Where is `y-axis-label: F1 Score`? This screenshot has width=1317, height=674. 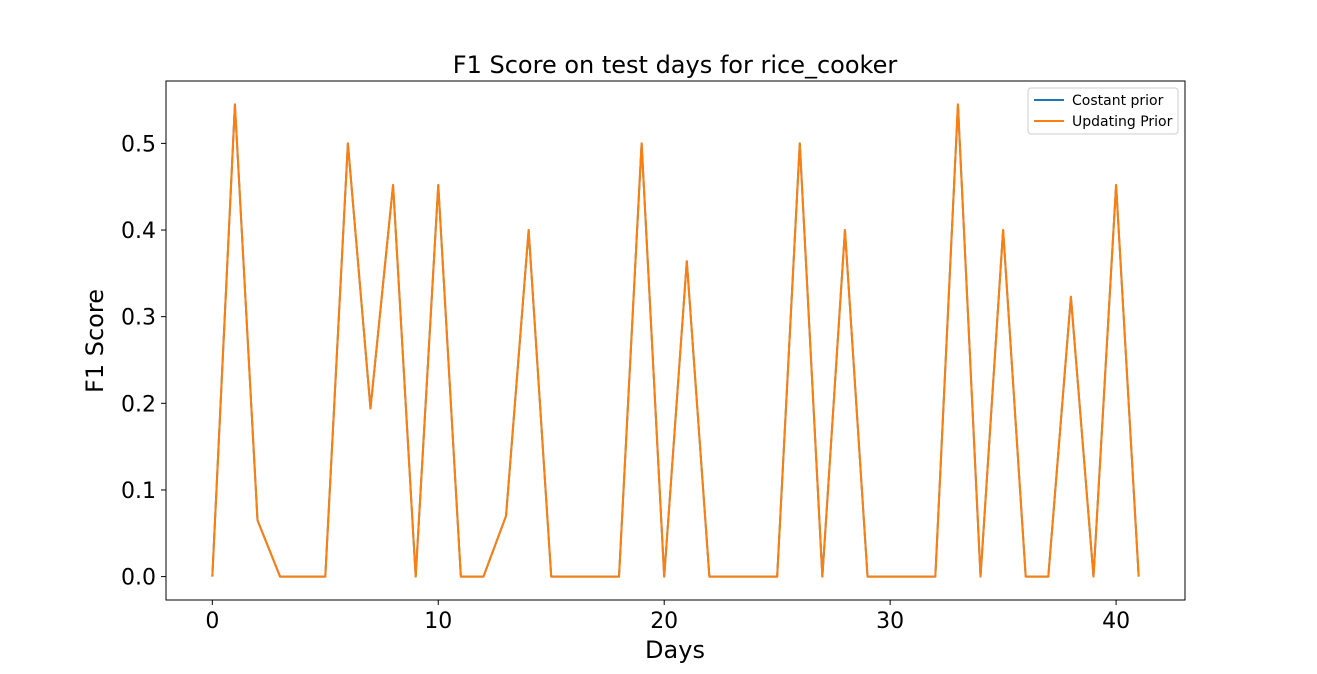
y-axis-label: F1 Score is located at coordinates (95, 341).